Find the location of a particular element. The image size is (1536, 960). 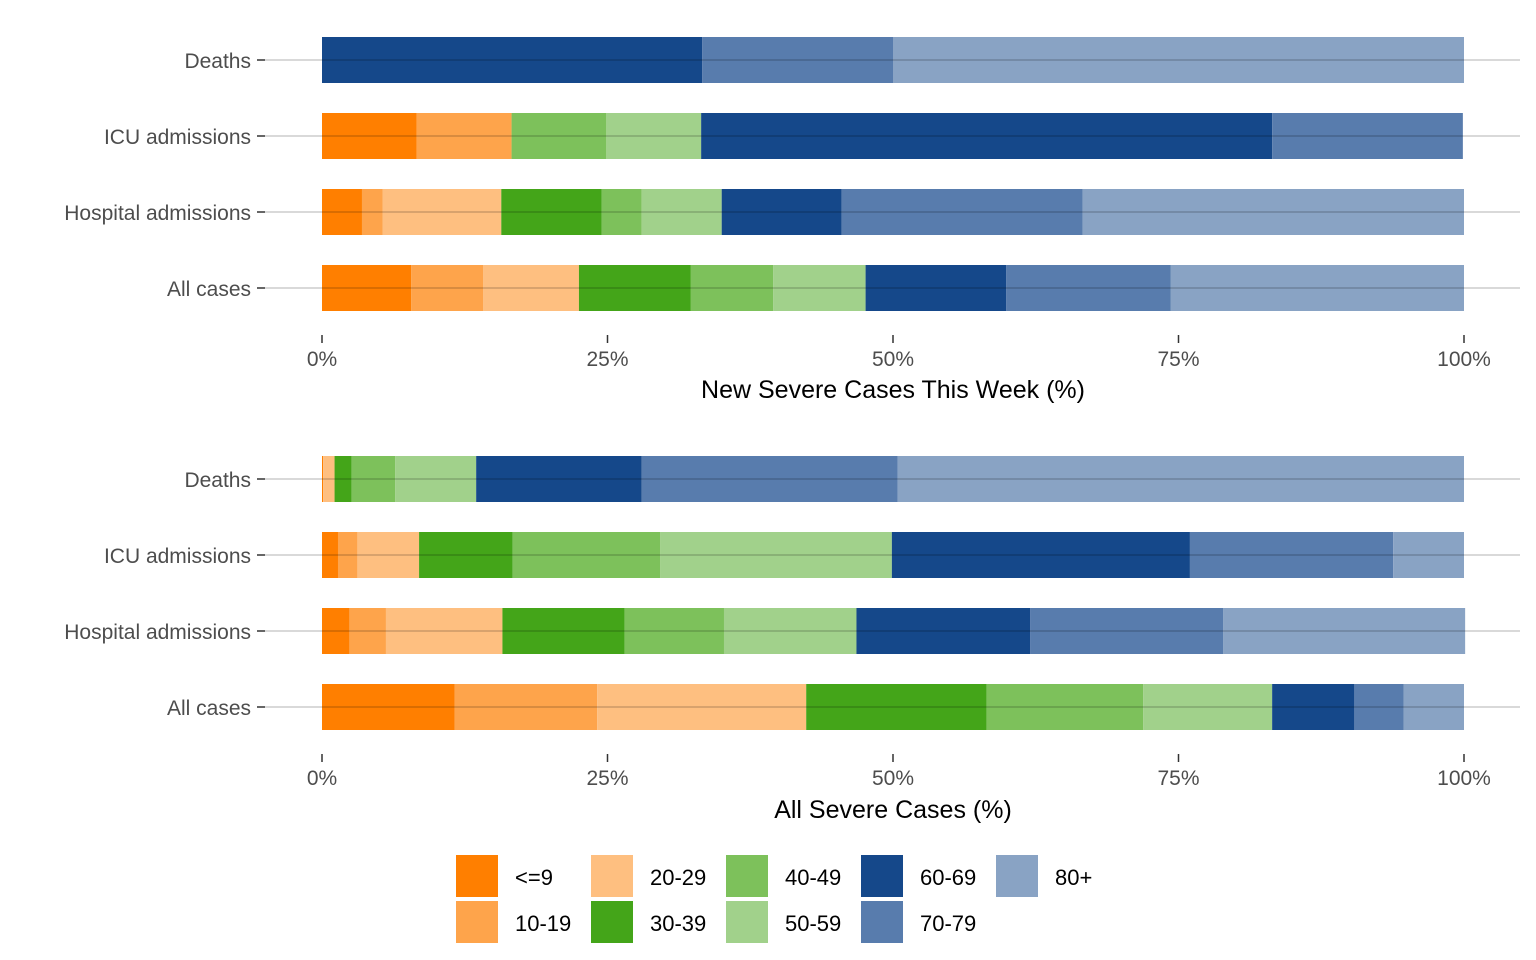

x-axis-title: New Severe Cases This Week (%) is located at coordinates (893, 390).